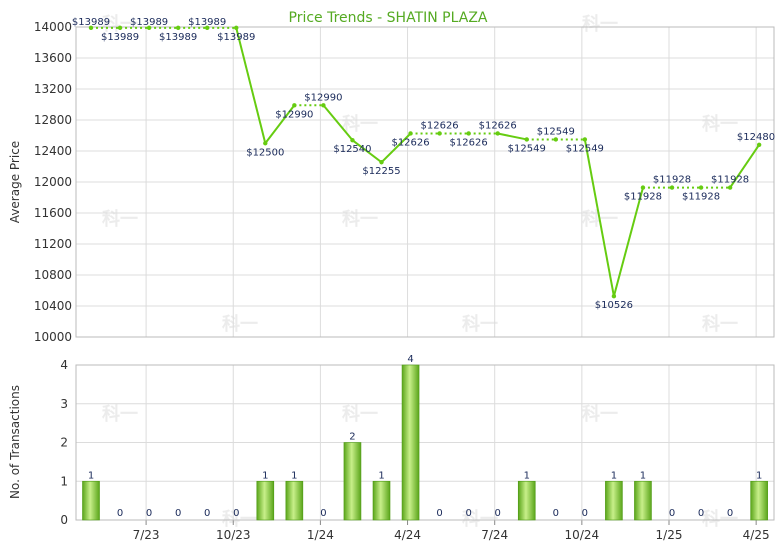  I want to click on top-y-axis-label: Average Price, so click(15, 182).